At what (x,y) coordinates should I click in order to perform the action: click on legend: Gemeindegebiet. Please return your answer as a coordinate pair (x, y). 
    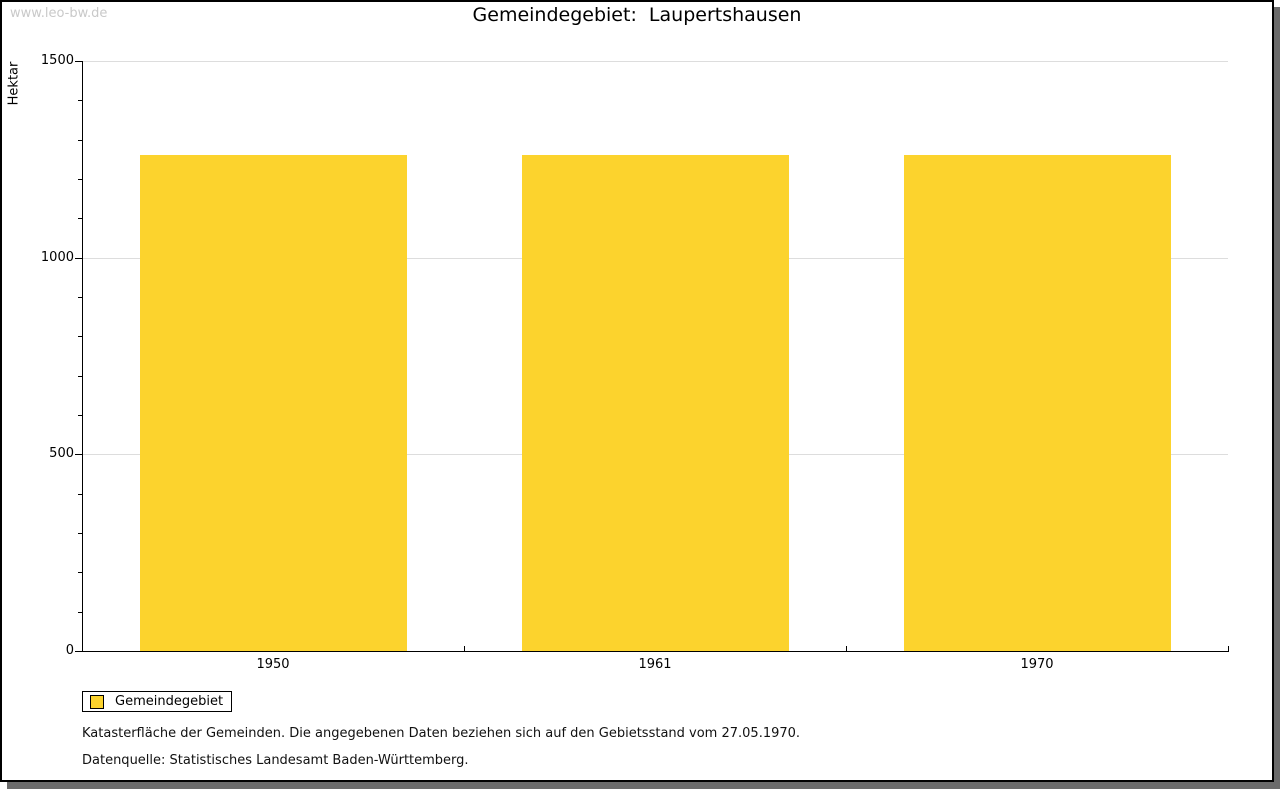
    Looking at the image, I should click on (157, 701).